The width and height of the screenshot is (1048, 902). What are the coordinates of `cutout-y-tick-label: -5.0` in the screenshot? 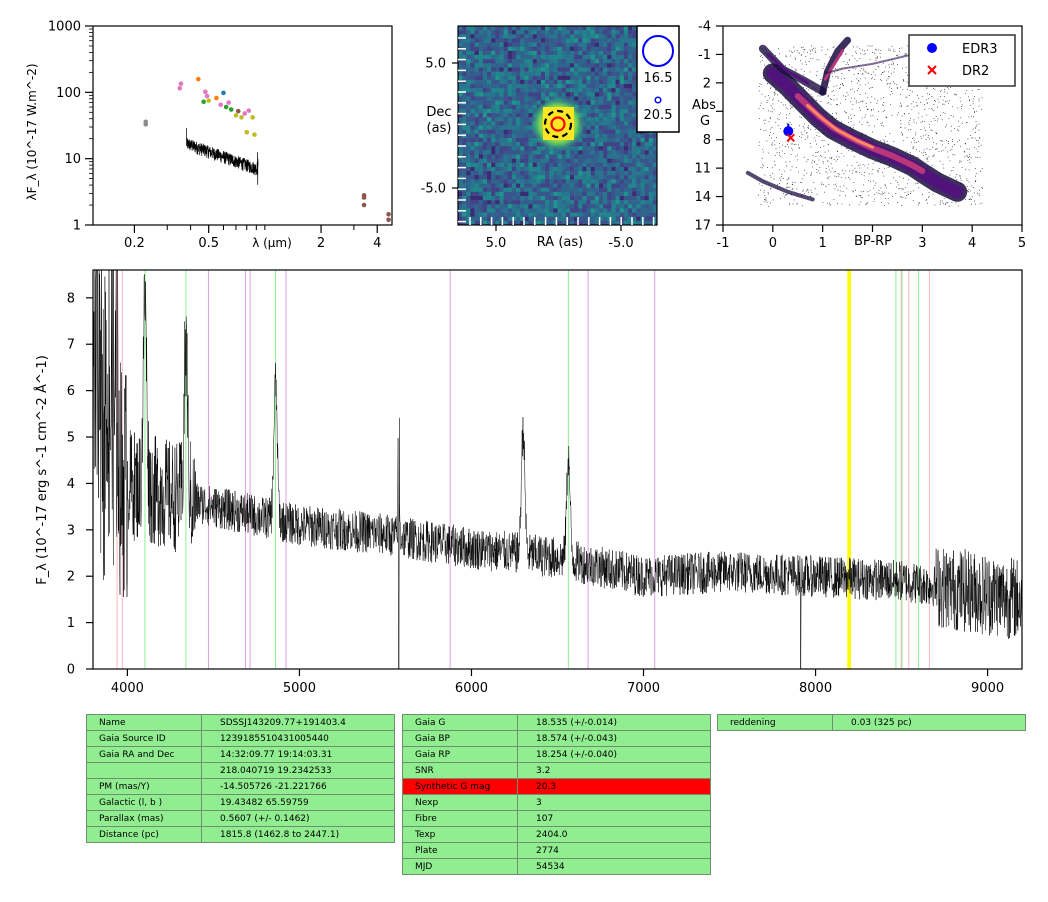 It's located at (433, 189).